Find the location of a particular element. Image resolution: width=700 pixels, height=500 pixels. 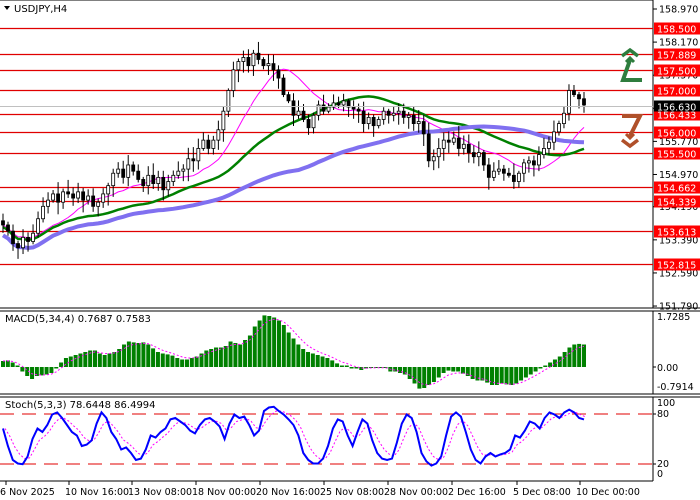

svg-text: 156.630 is located at coordinates (676, 108).